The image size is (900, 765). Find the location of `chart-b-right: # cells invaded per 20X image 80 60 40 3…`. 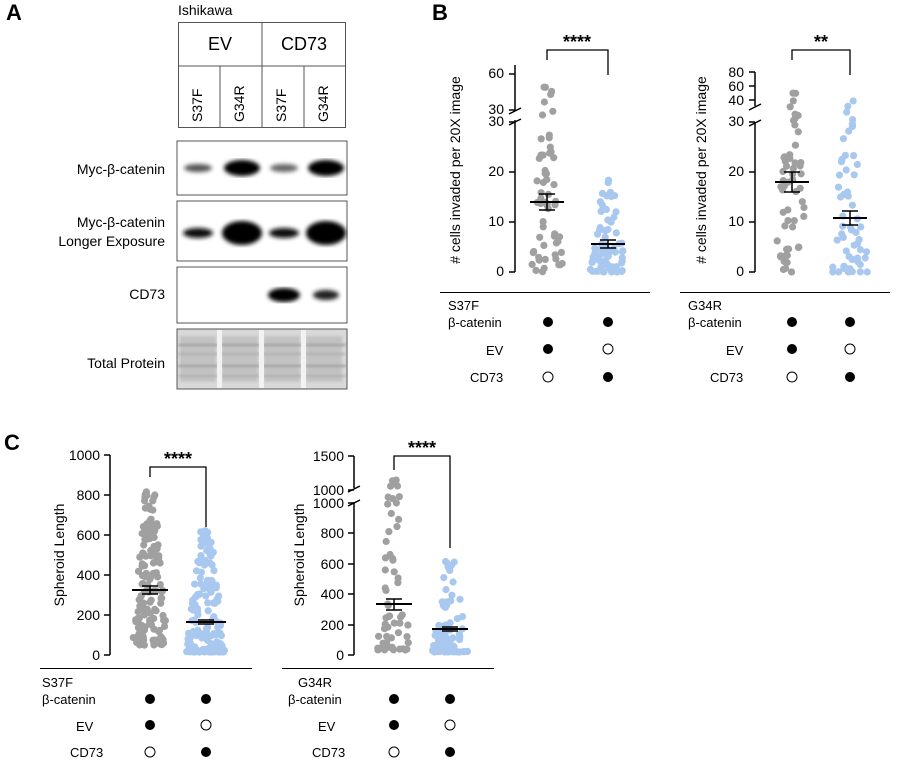

chart-b-right: # cells invaded per 20X image 80 60 40 3… is located at coordinates (782, 155).